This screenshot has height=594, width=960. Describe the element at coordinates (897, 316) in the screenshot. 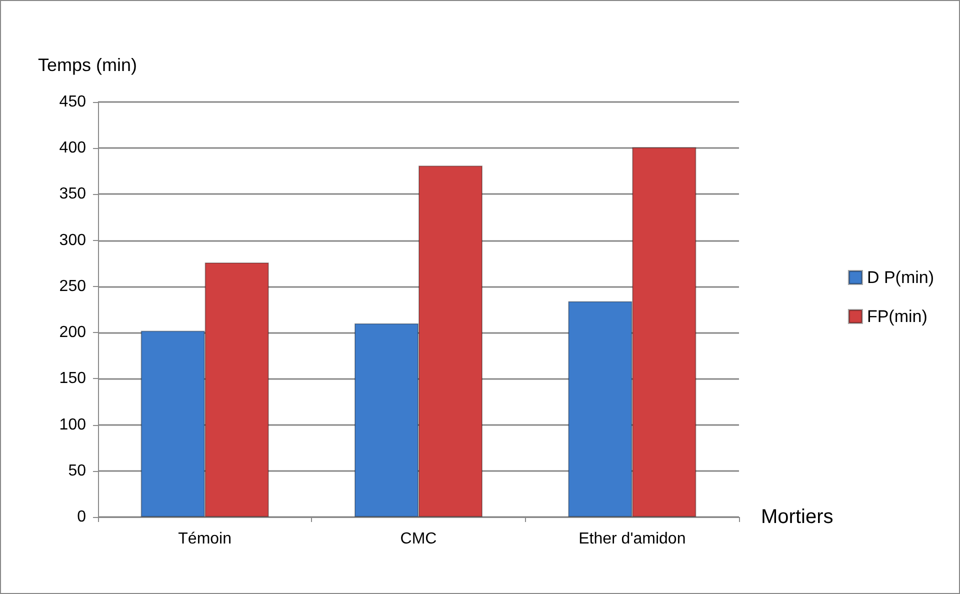

I see `legend-label: FP(min)` at that location.